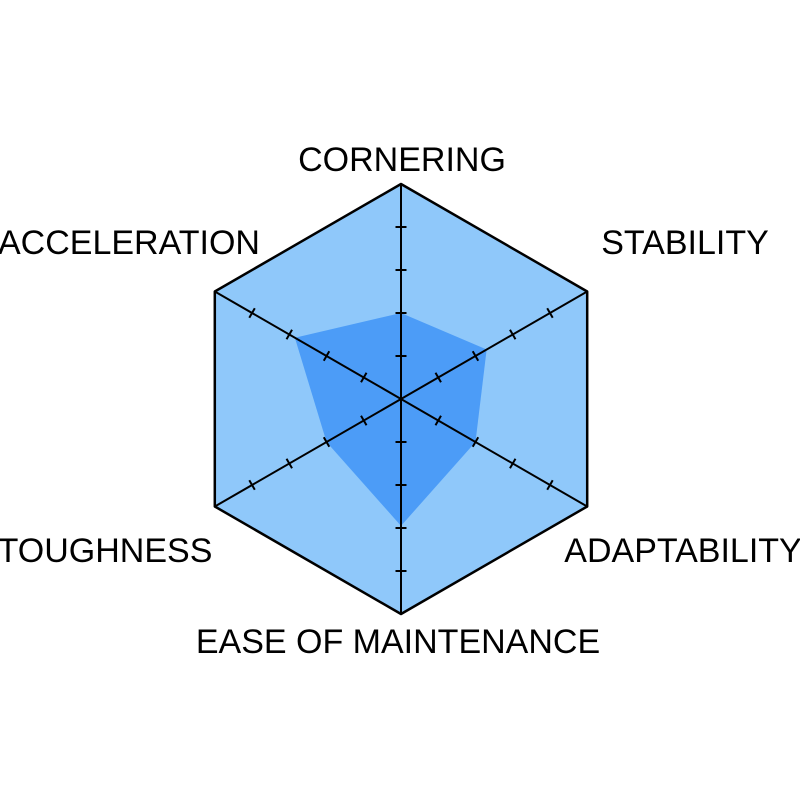  What do you see at coordinates (398, 642) in the screenshot?
I see `axis-label-ease-of-maintenance: EASE OF MAINTENANCE` at bounding box center [398, 642].